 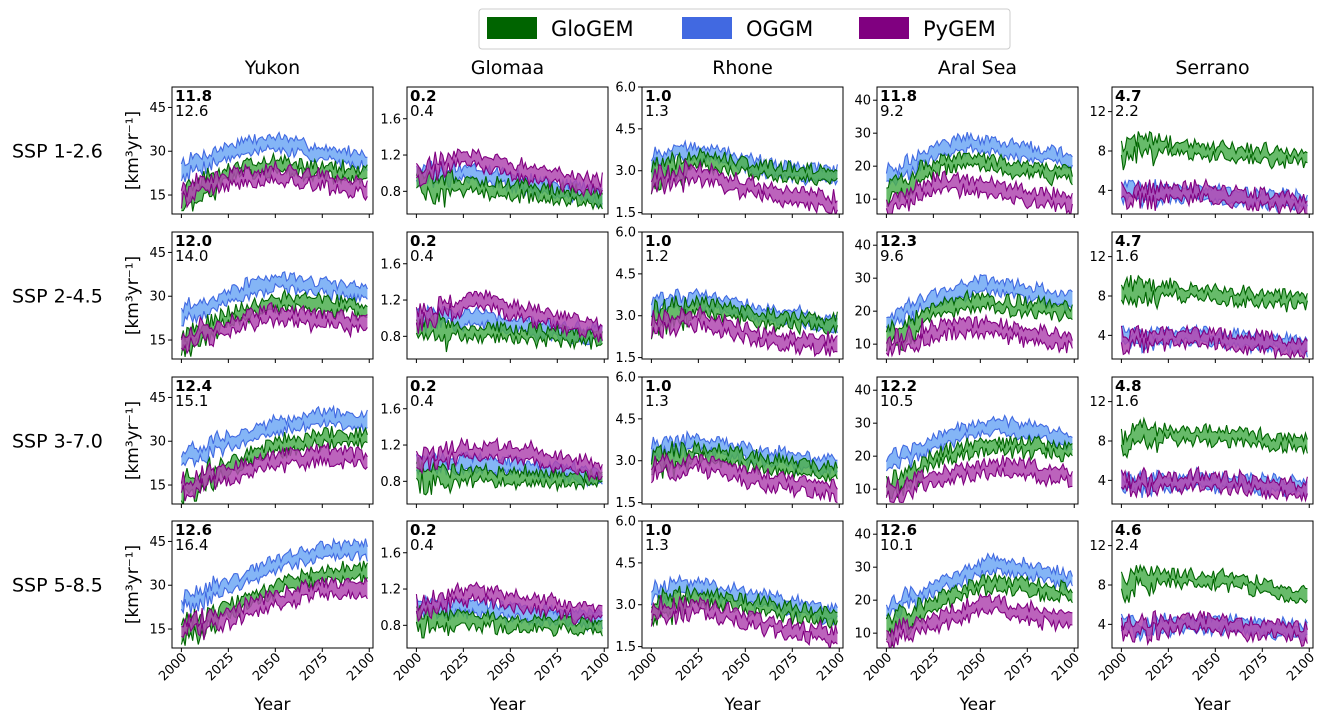 I want to click on annotation-value: 9.2, so click(x=892, y=111).